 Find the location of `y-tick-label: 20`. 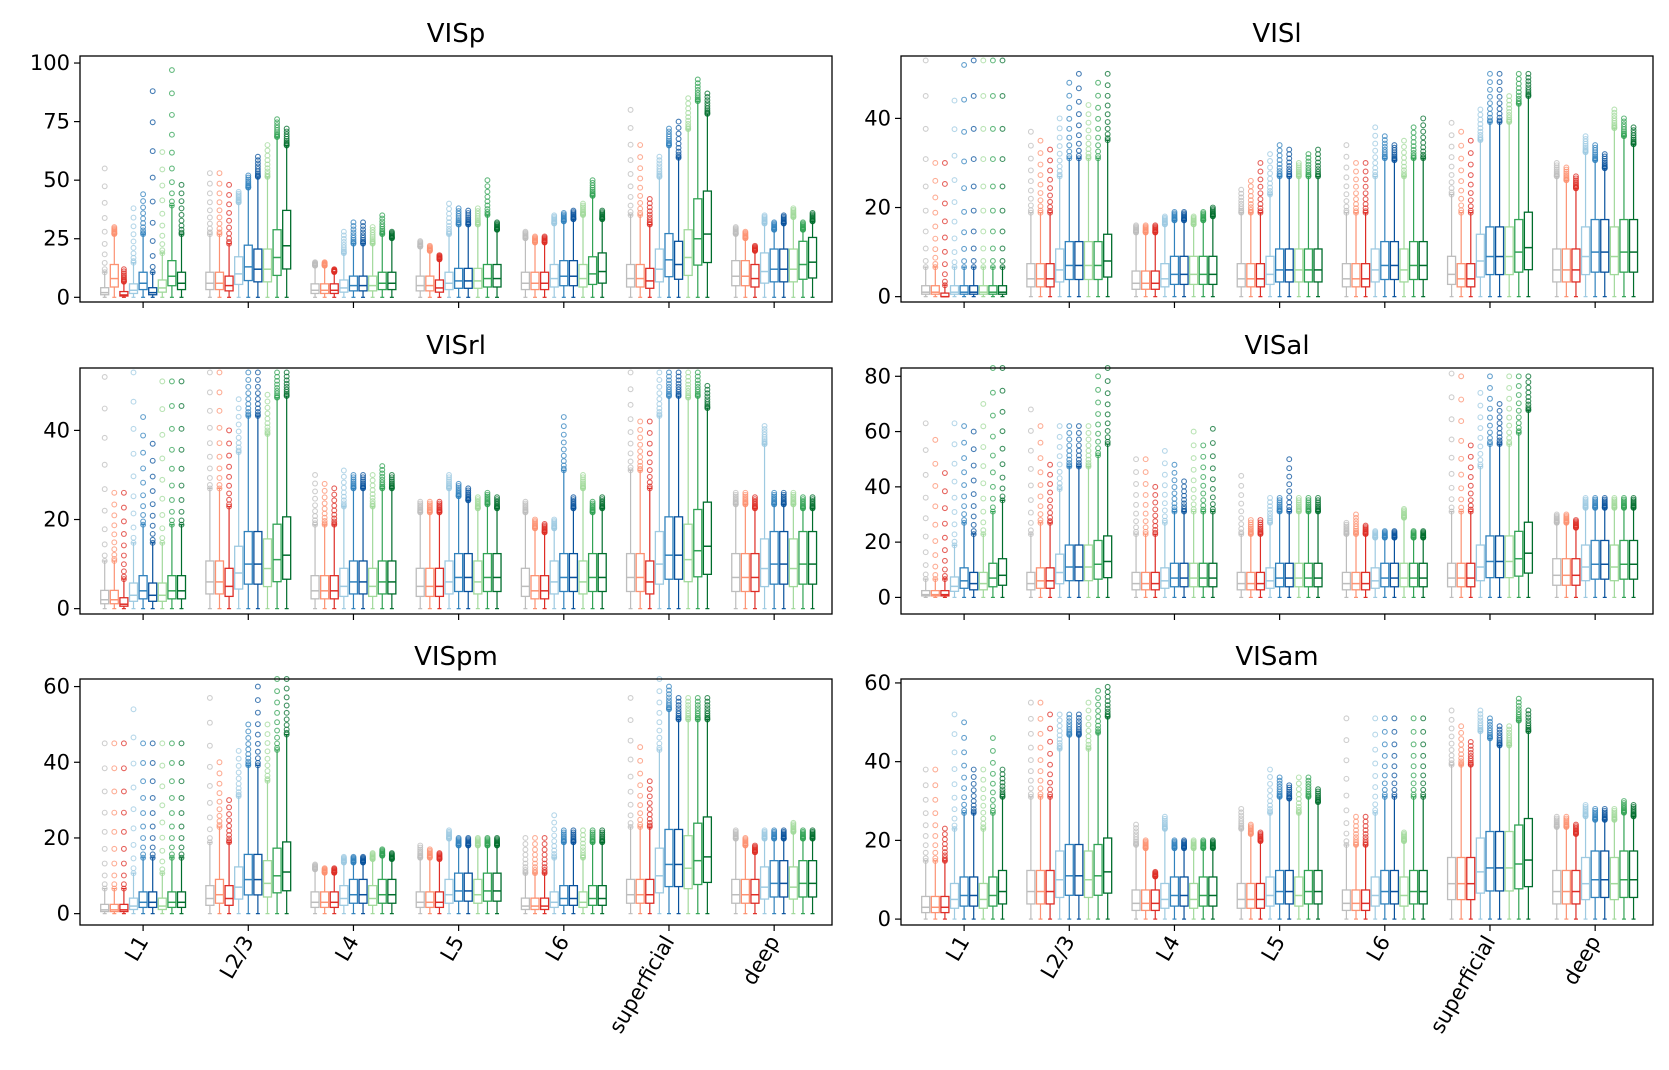

y-tick-label: 20 is located at coordinates (56, 520).